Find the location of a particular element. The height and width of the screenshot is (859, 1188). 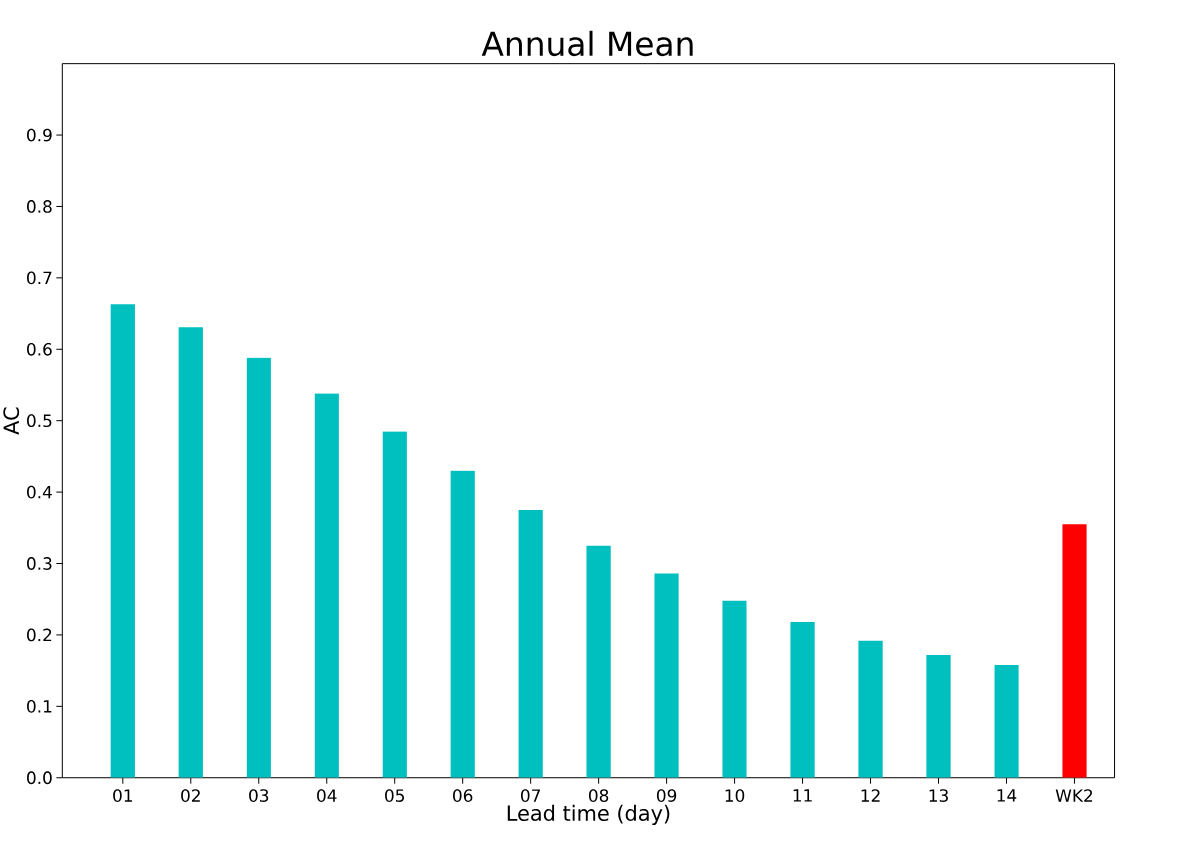

y-tick-label: 0.0 is located at coordinates (39, 777).